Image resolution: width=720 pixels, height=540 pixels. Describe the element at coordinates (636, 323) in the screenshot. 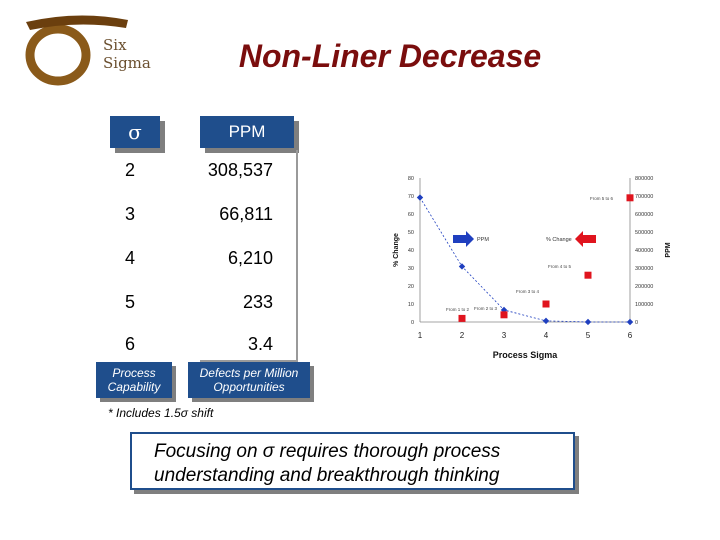

I see `right-tick-label: 0` at that location.